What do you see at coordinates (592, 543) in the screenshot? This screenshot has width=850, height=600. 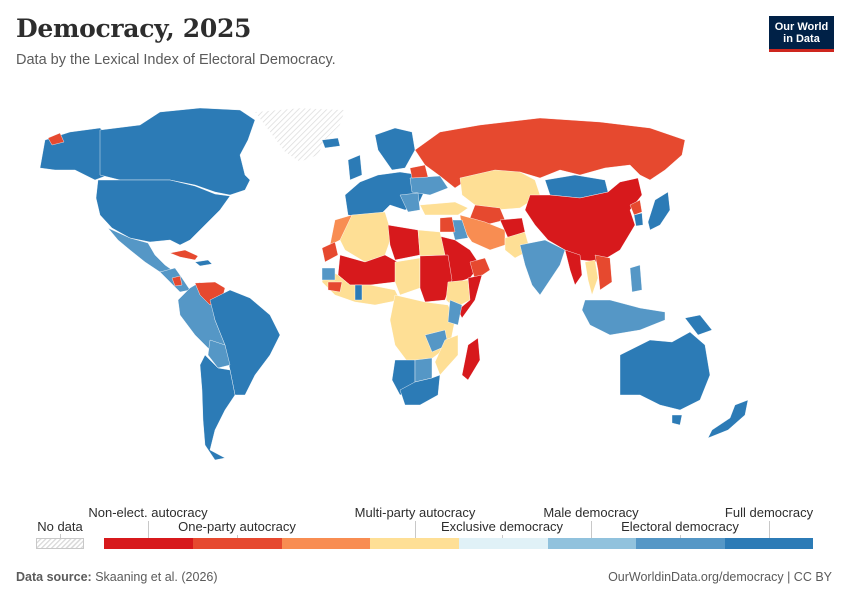 I see `legend-swatch-male-democracy` at bounding box center [592, 543].